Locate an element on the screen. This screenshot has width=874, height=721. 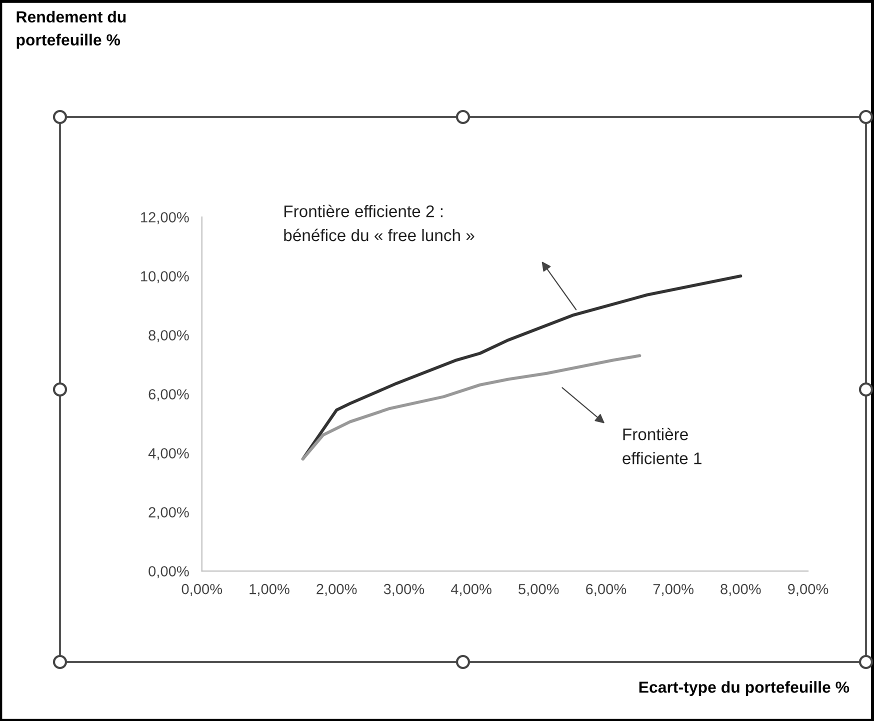
y-tick-label: 12,00% is located at coordinates (165, 218).